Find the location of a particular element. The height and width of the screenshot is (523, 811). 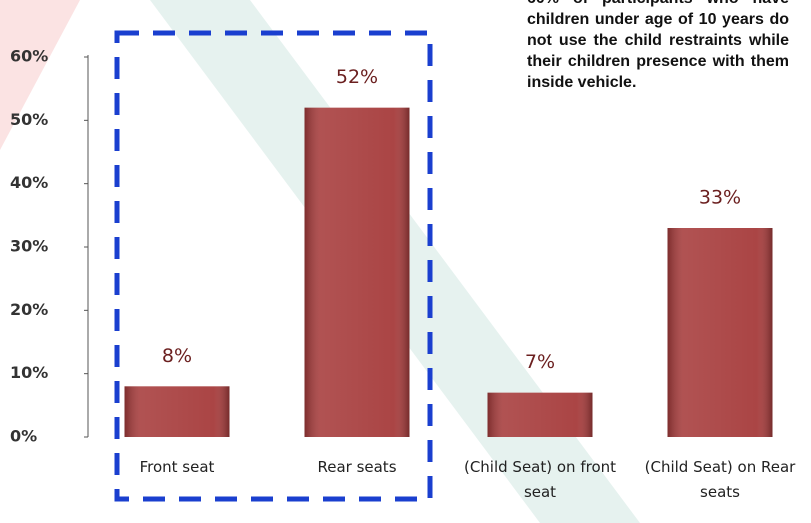

y-tick-label: 30% is located at coordinates (29, 246).